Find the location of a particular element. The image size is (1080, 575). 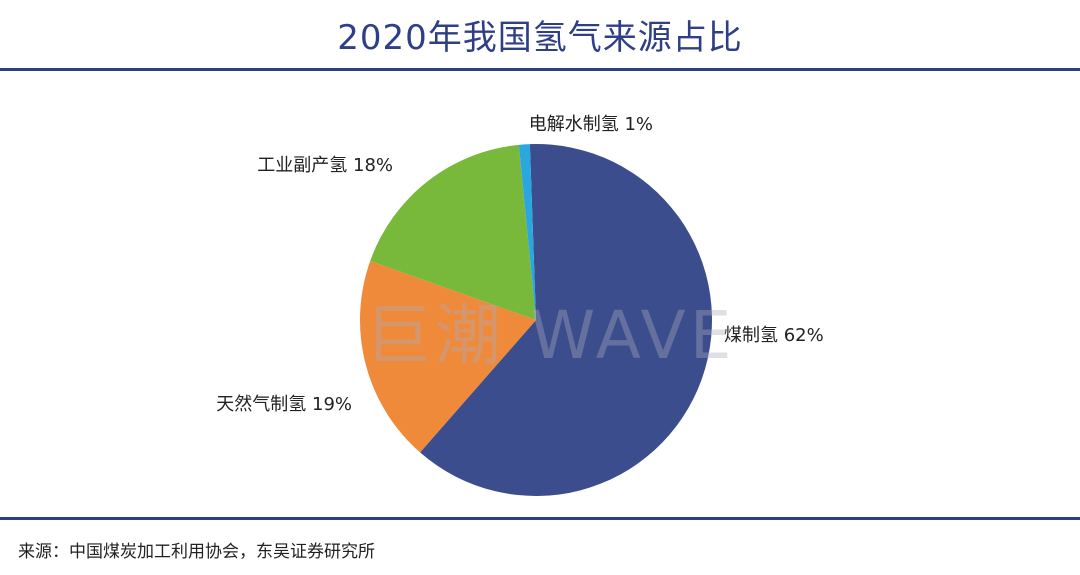

slice-label-4: 电解水制氢 1% is located at coordinates (591, 124).